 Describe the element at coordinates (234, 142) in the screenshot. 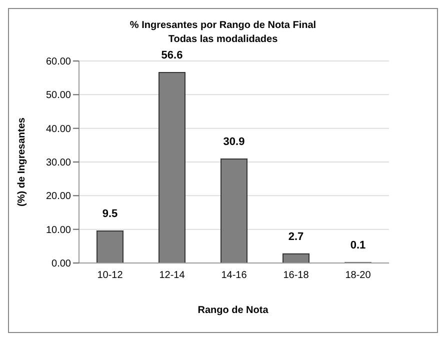

I see `data-label: 30.9` at that location.